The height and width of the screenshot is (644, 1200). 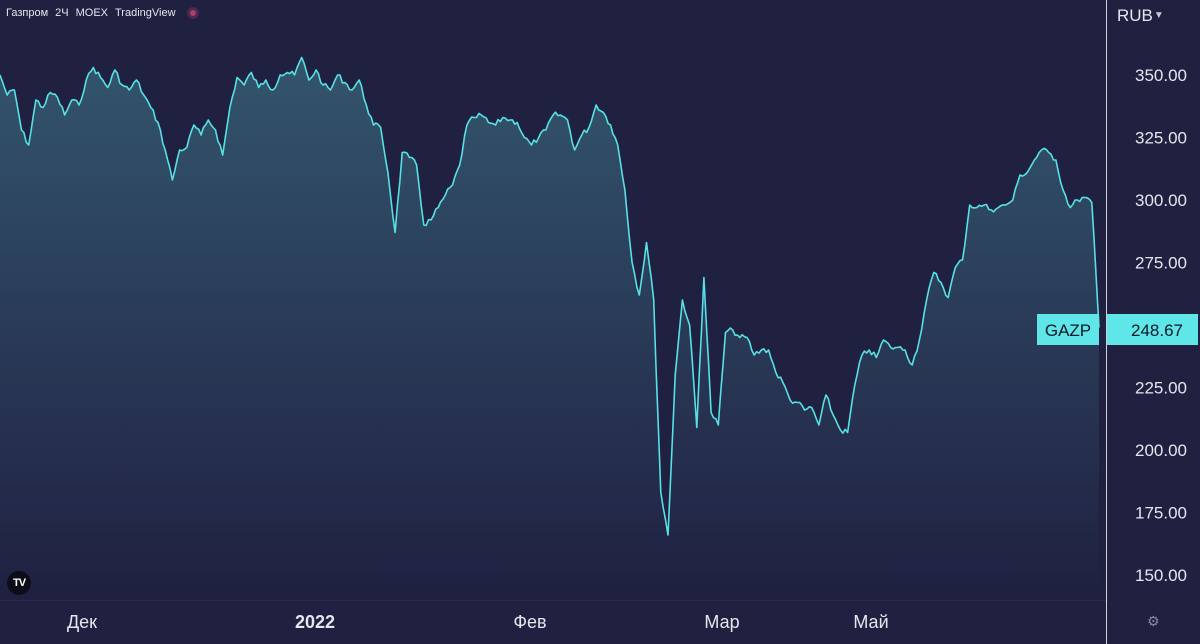 I want to click on x-tick-label: Мар, so click(x=721, y=622).